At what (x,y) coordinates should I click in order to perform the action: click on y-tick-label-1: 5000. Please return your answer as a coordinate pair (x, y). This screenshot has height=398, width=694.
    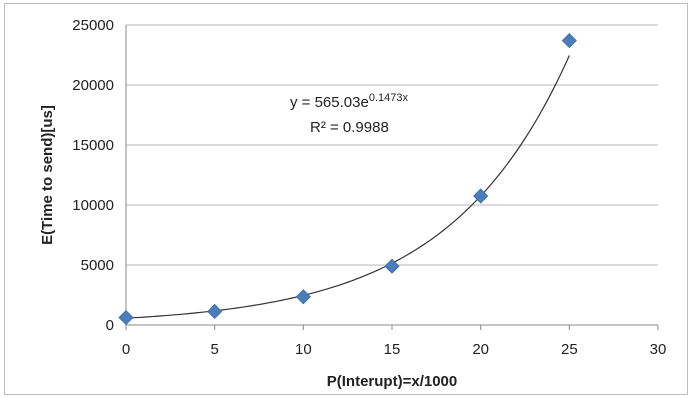
    Looking at the image, I should click on (97, 265).